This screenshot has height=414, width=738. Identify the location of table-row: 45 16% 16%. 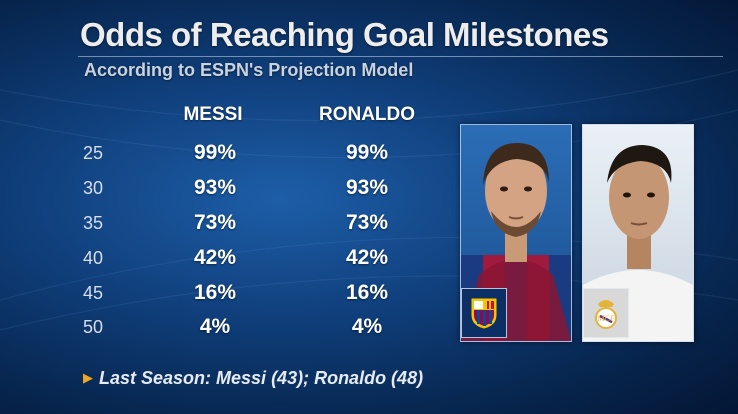
(230, 298).